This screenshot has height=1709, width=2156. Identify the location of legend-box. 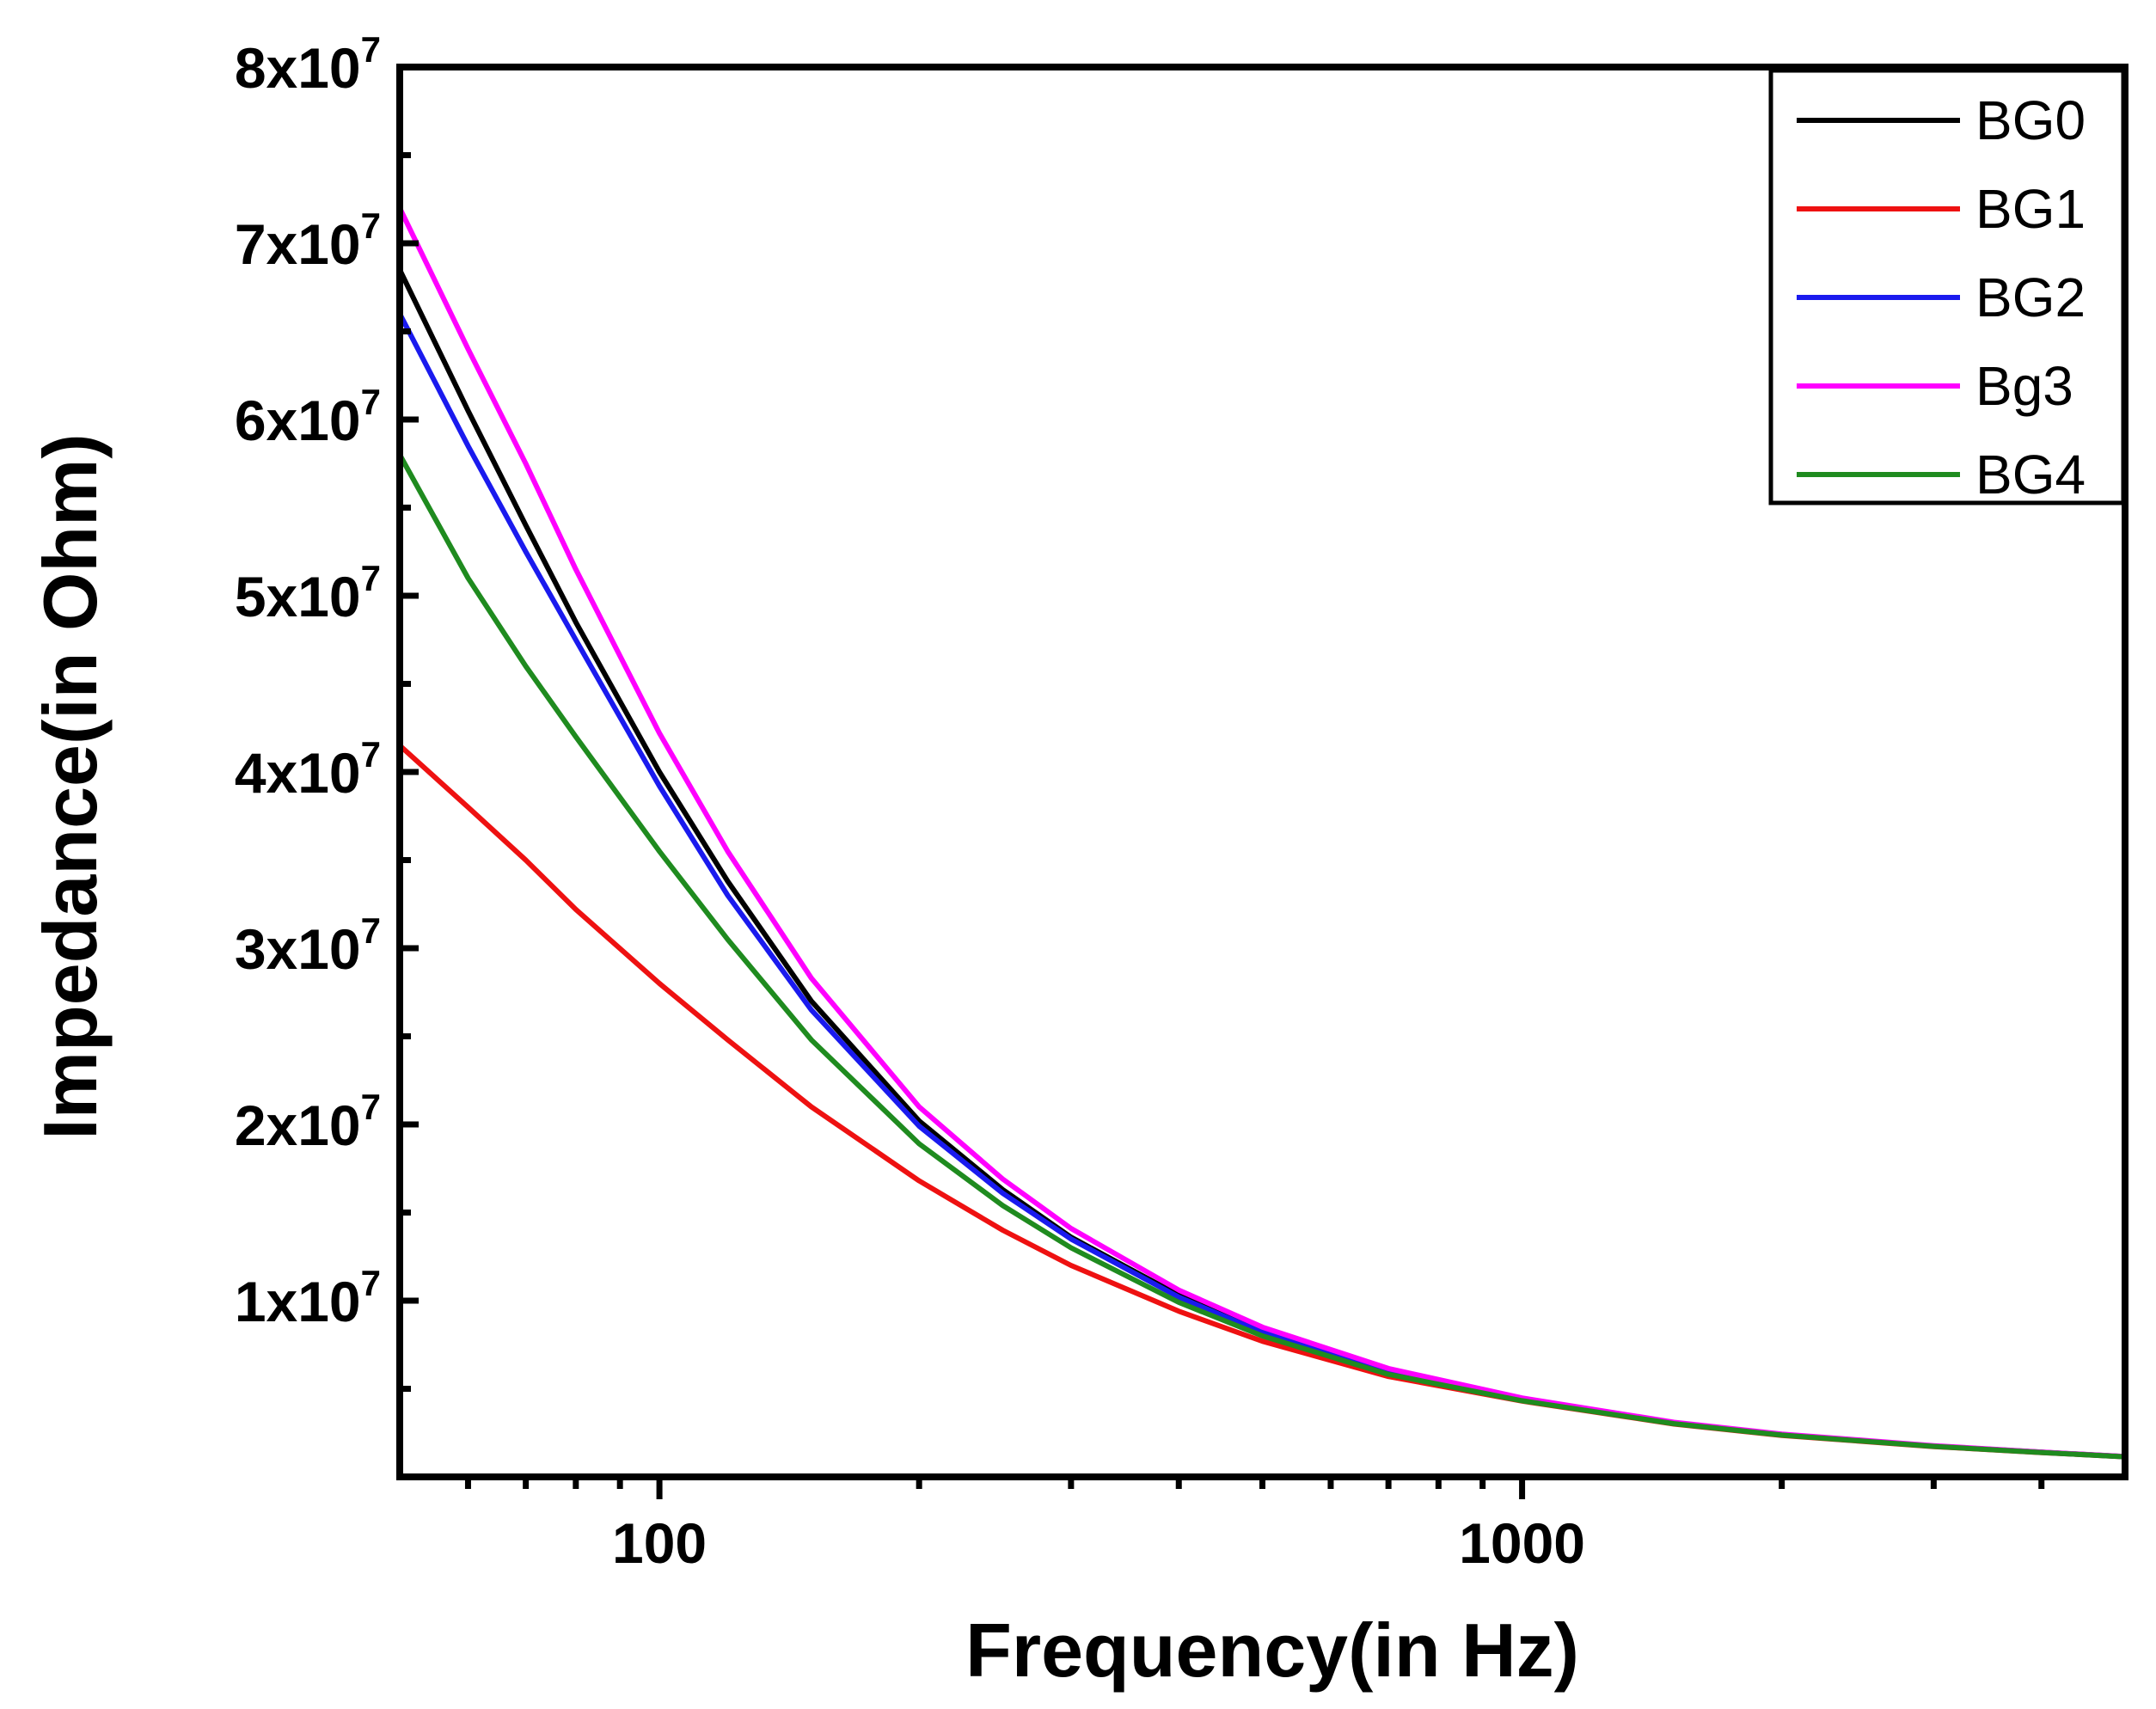
(1947, 286).